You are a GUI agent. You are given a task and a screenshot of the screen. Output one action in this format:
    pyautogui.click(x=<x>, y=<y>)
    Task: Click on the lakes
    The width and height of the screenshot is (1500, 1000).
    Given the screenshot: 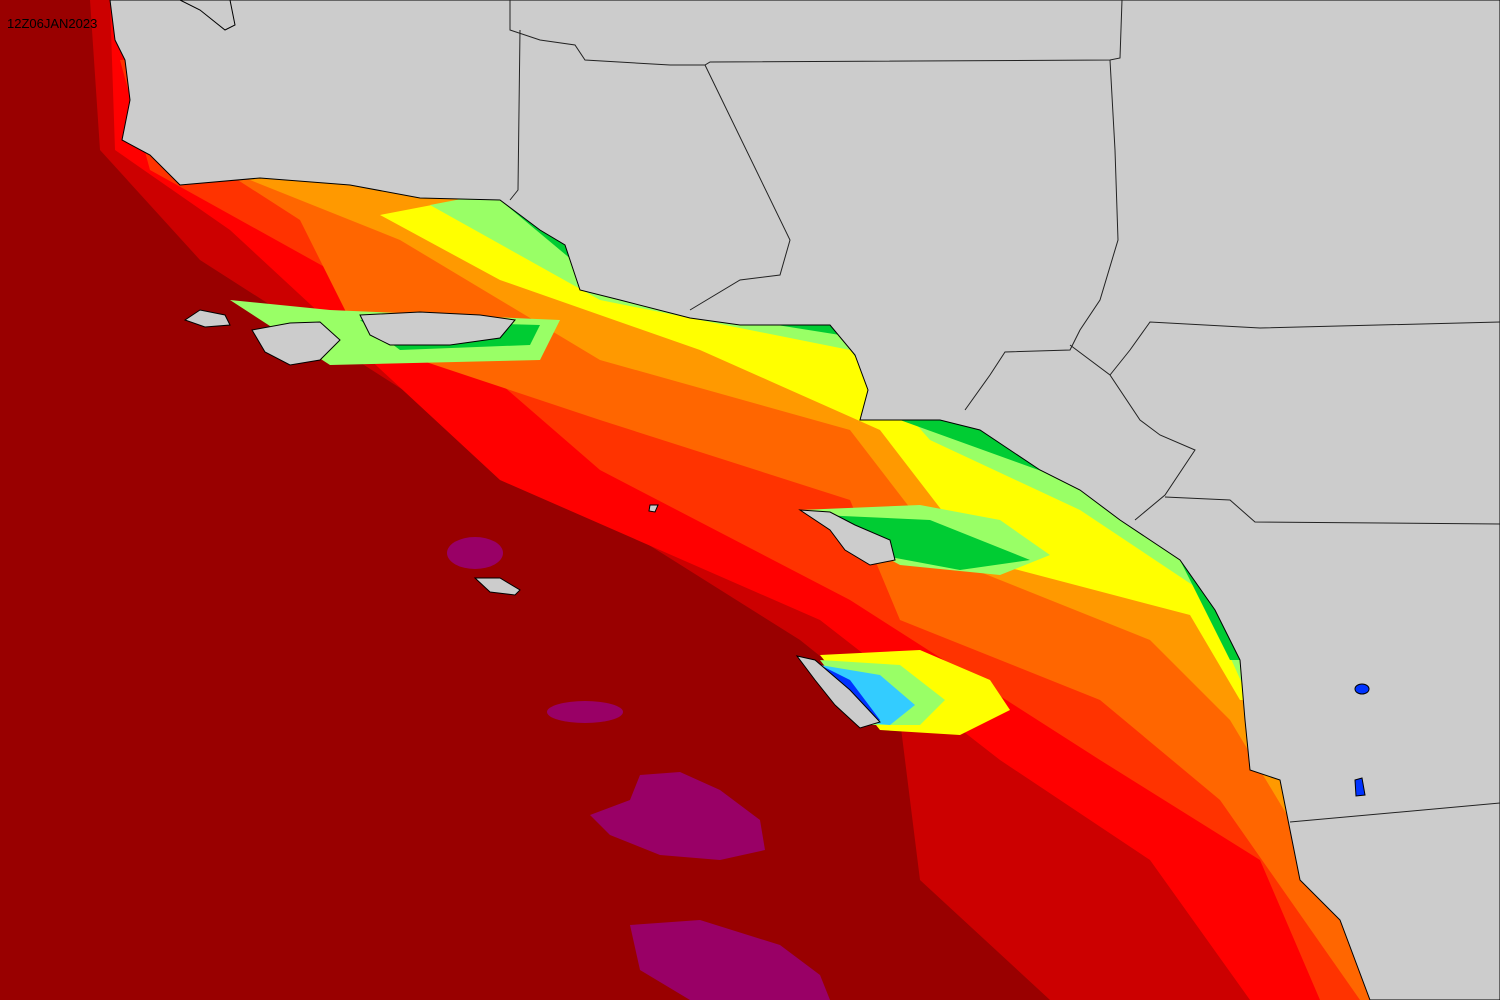 What is the action you would take?
    pyautogui.click(x=1362, y=740)
    